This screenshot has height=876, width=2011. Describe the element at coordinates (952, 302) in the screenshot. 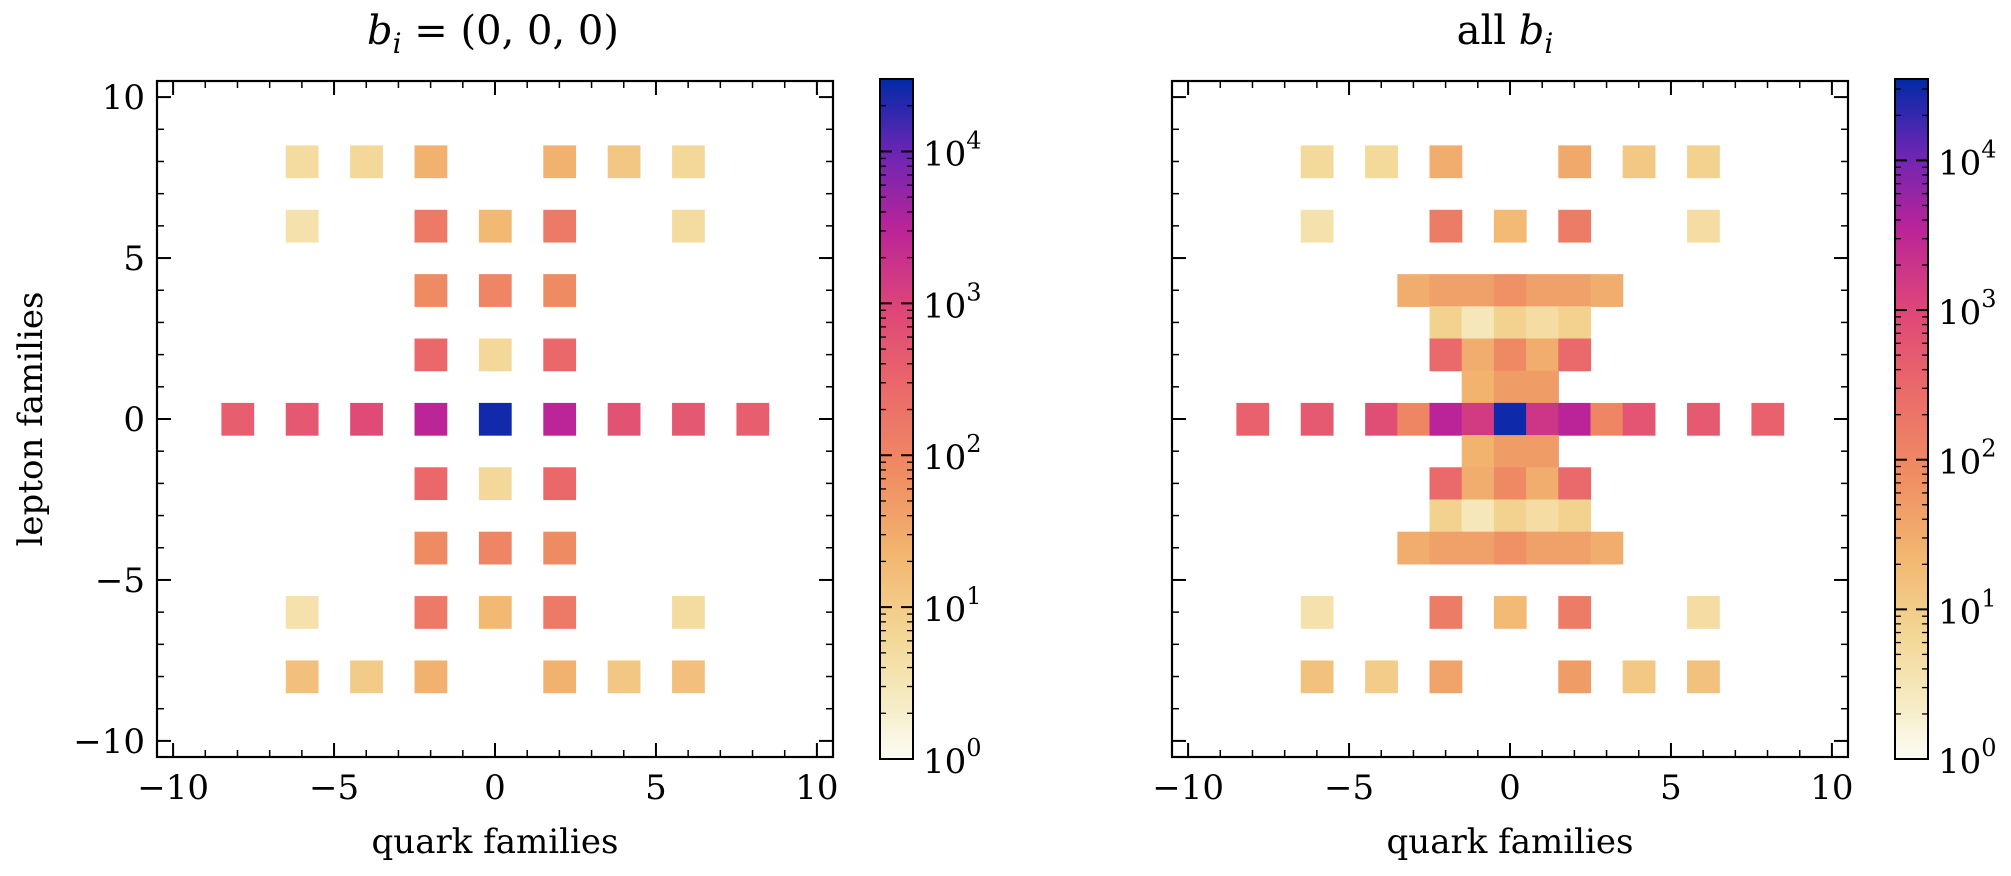

I see `colorbar-tick-label: 10³` at that location.